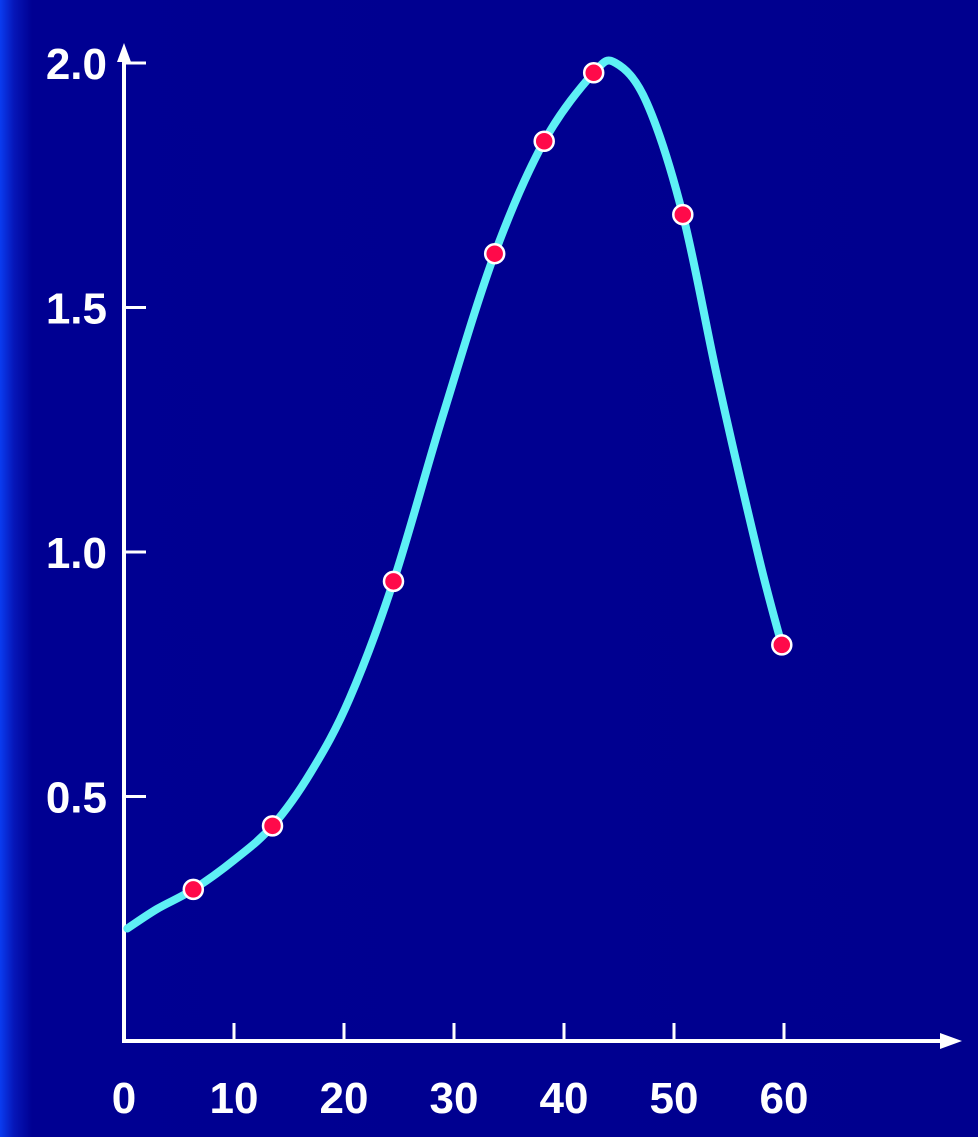 The width and height of the screenshot is (978, 1137). What do you see at coordinates (454, 1098) in the screenshot?
I see `x-tick-label: 30` at bounding box center [454, 1098].